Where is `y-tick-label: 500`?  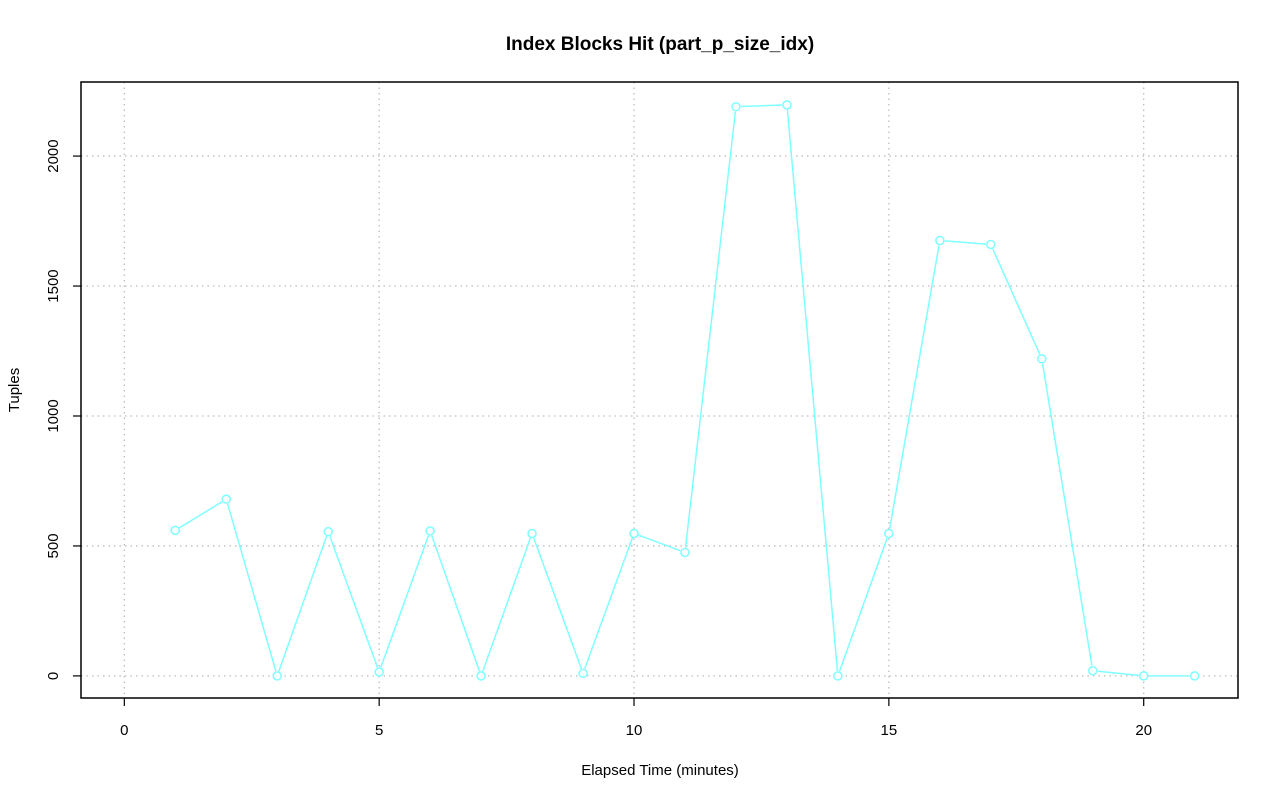
y-tick-label: 500 is located at coordinates (53, 545).